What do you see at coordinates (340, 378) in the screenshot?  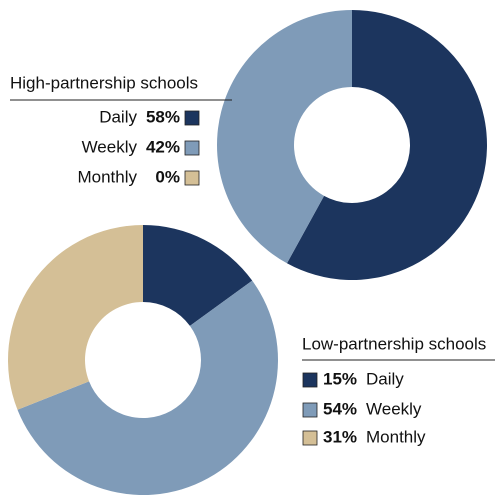 I see `data-label: 15%` at bounding box center [340, 378].